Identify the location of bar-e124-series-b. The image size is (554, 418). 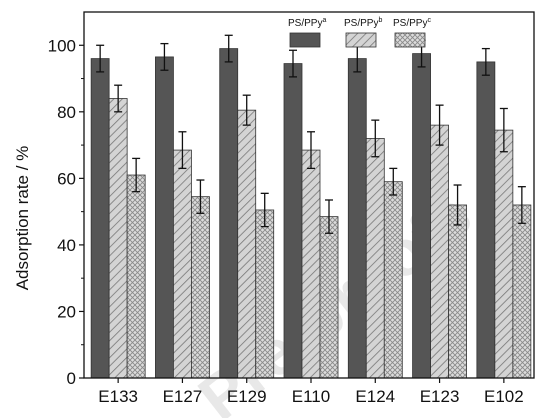
(375, 258).